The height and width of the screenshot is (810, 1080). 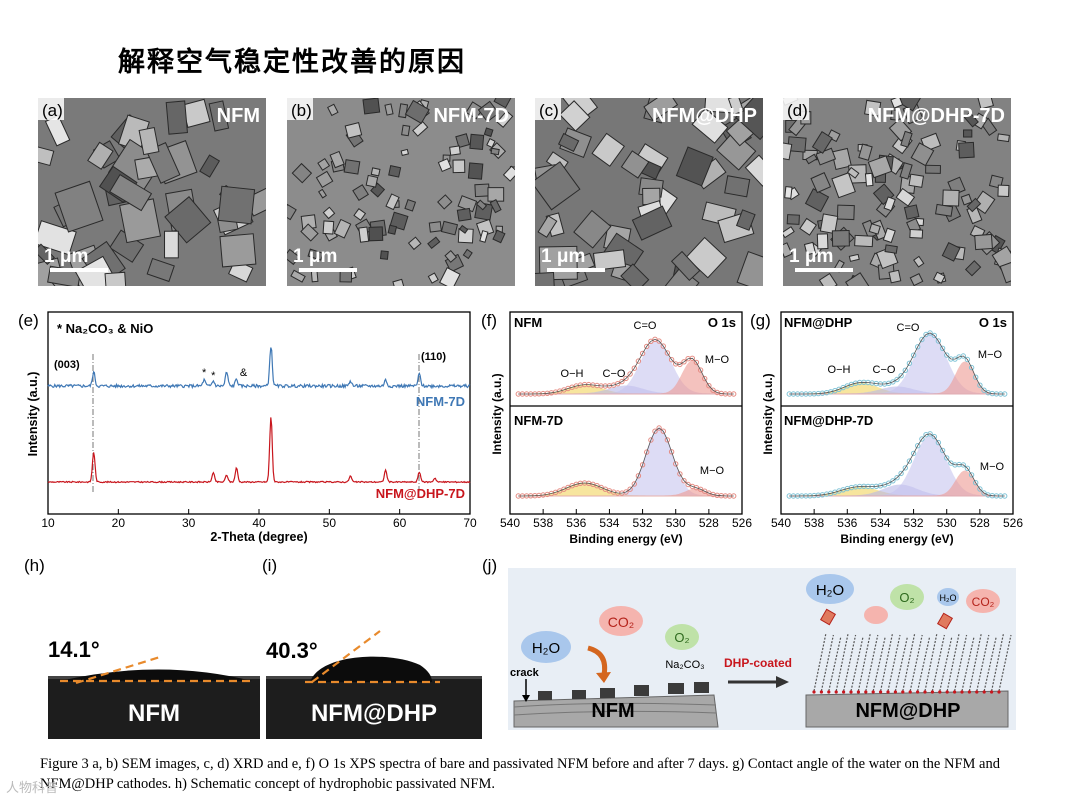 I want to click on schematic-h2o-bubble-right, so click(x=830, y=589).